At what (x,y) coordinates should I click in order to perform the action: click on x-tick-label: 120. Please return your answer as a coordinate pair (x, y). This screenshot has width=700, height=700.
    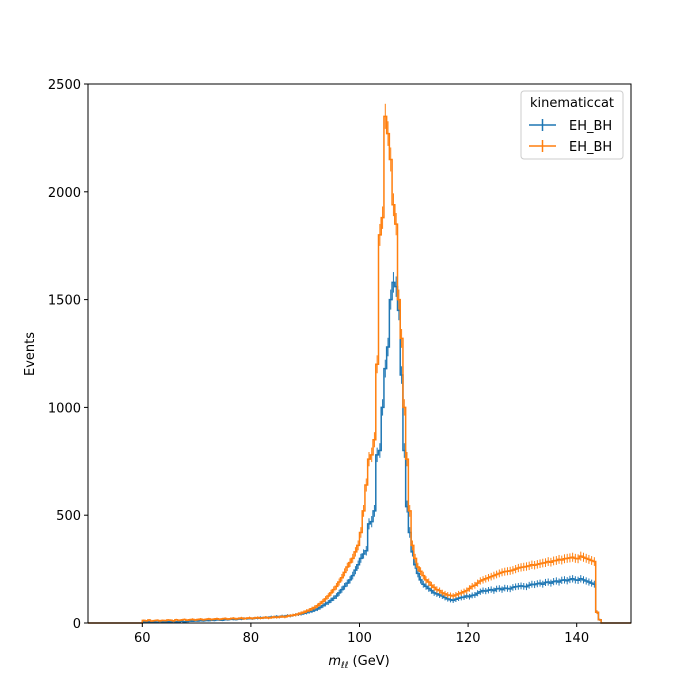
    Looking at the image, I should click on (468, 638).